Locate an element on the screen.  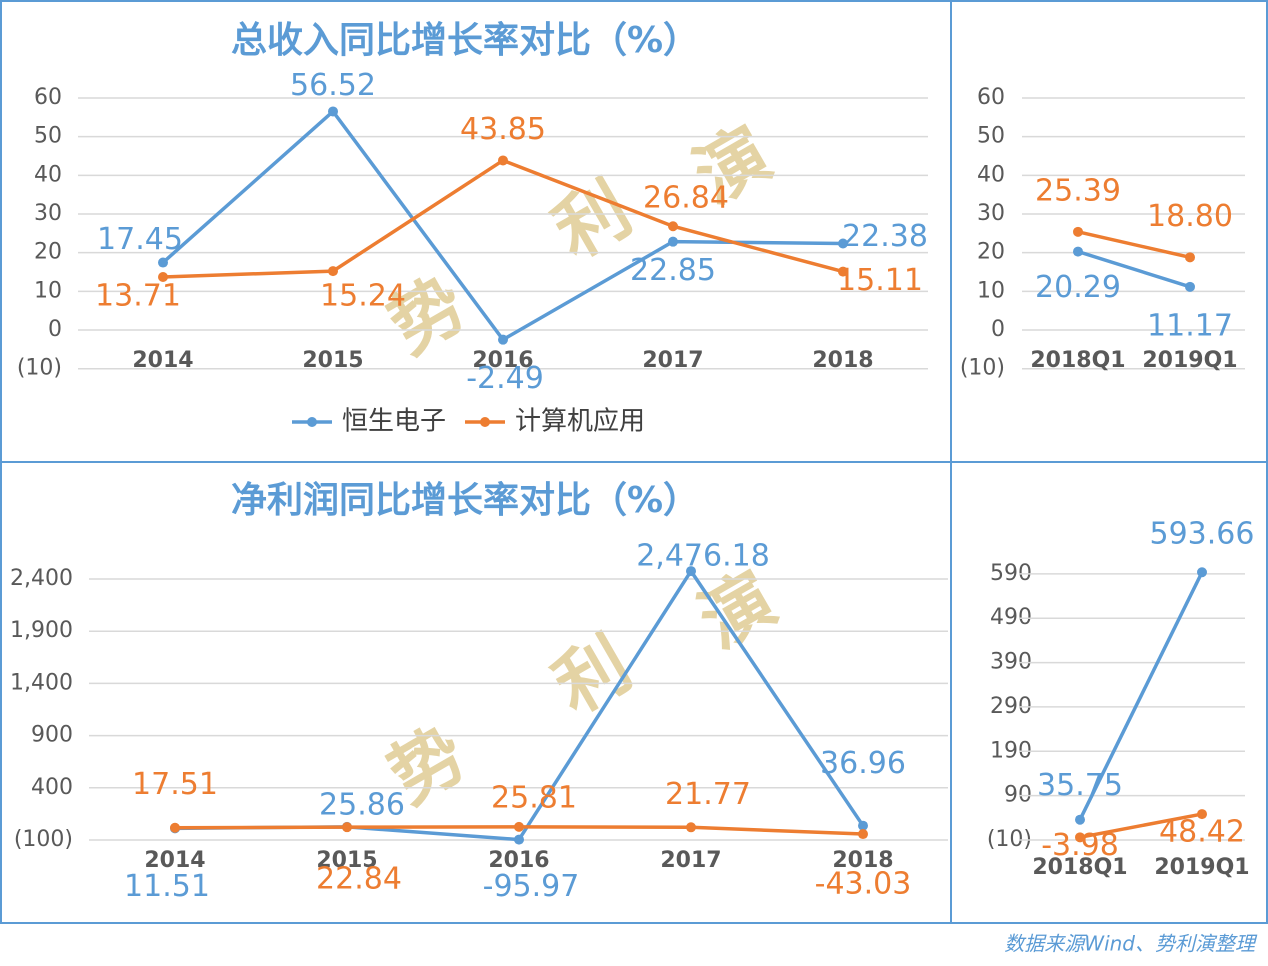
y-tick-label: 1,900 is located at coordinates (41, 630).